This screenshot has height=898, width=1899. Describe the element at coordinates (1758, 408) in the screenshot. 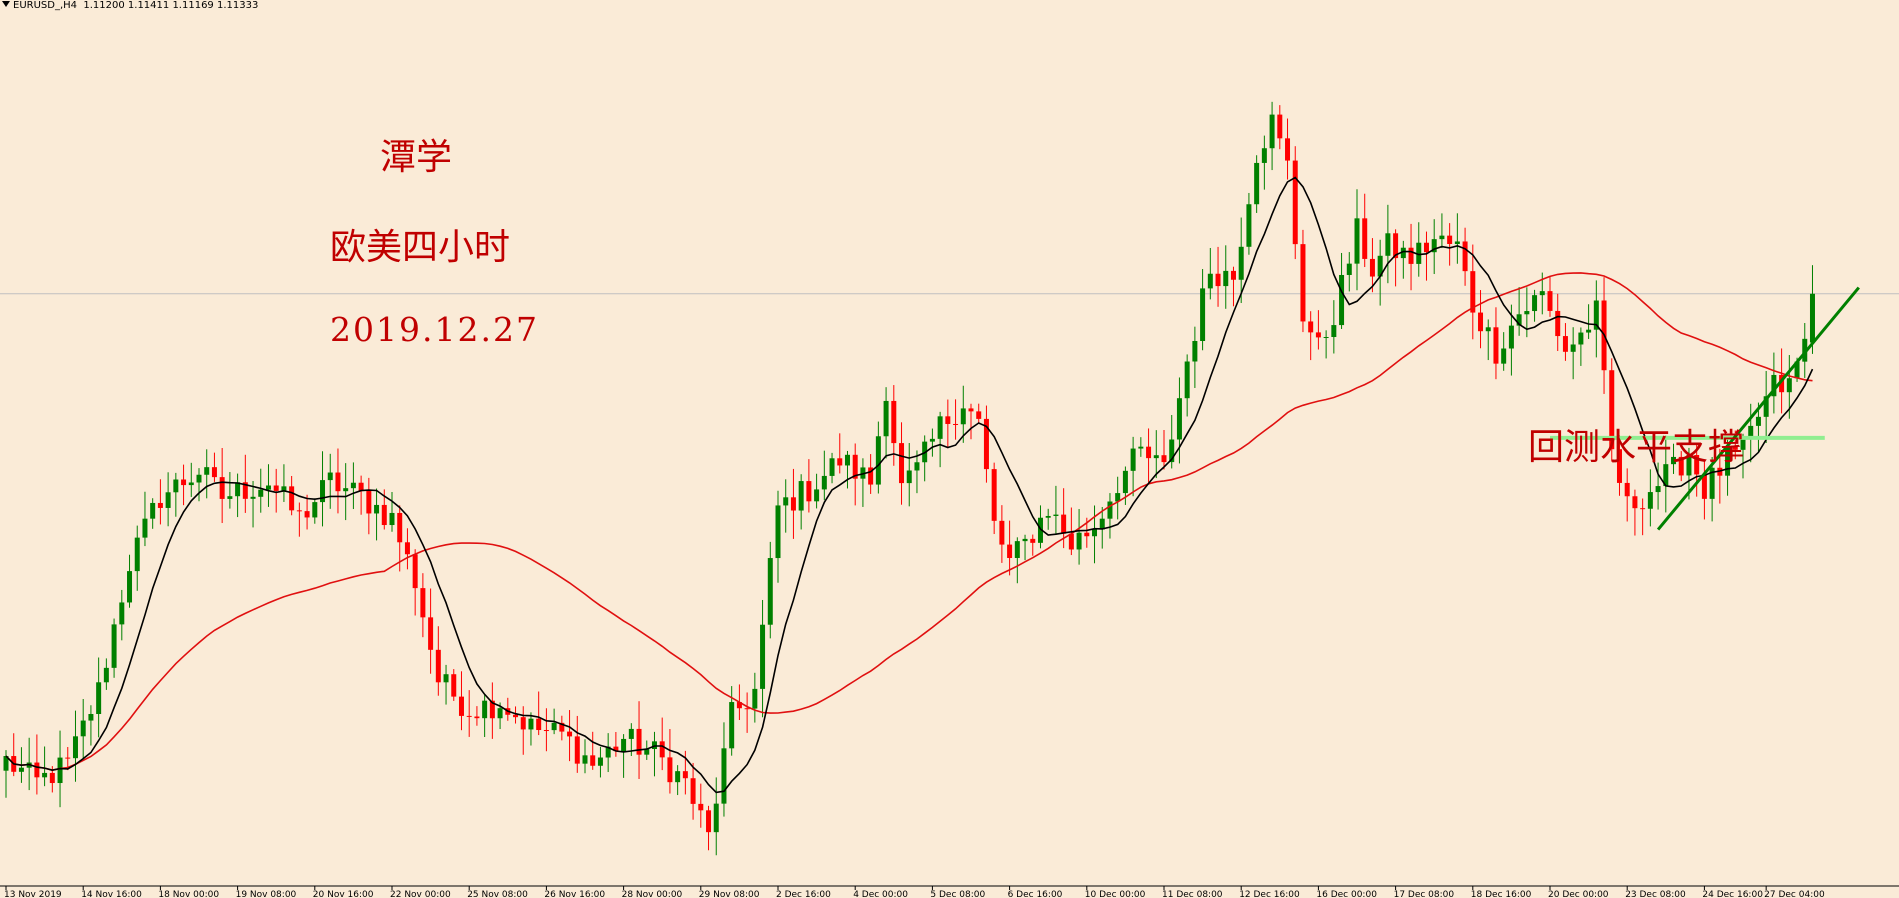

I see `trendline` at that location.